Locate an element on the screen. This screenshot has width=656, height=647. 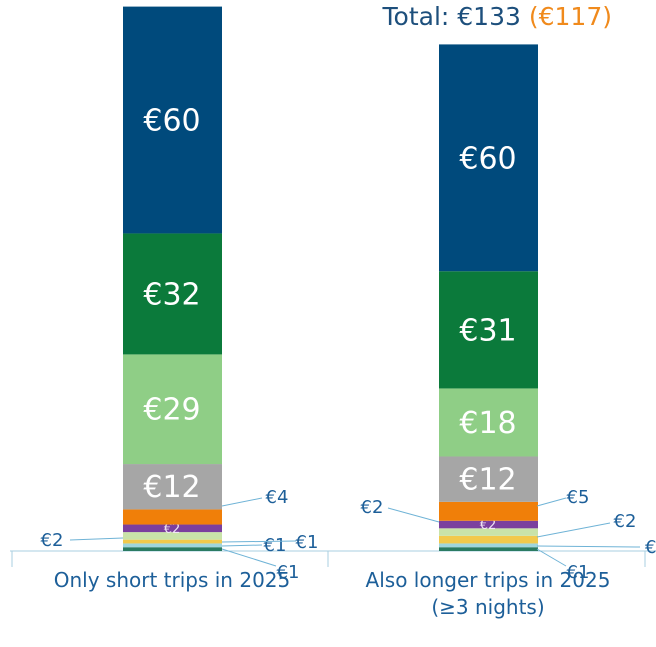
total-title: Total: €133 (€117) is located at coordinates (497, 16).